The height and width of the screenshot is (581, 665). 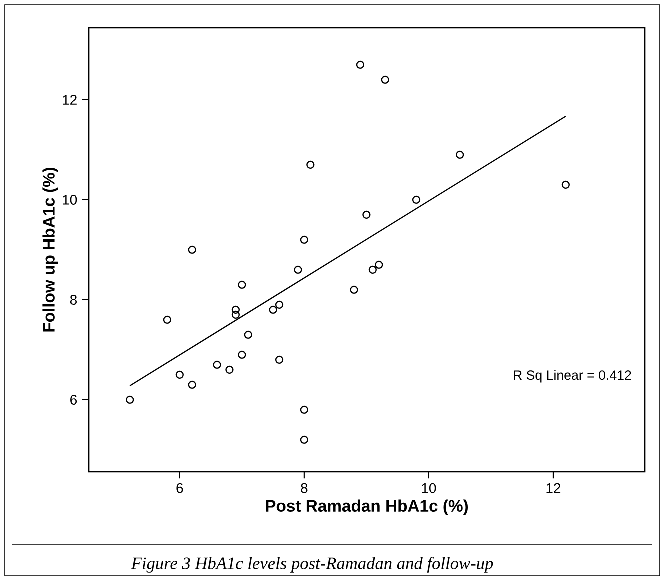 What do you see at coordinates (74, 400) in the screenshot?
I see `y-tick-label: 6` at bounding box center [74, 400].